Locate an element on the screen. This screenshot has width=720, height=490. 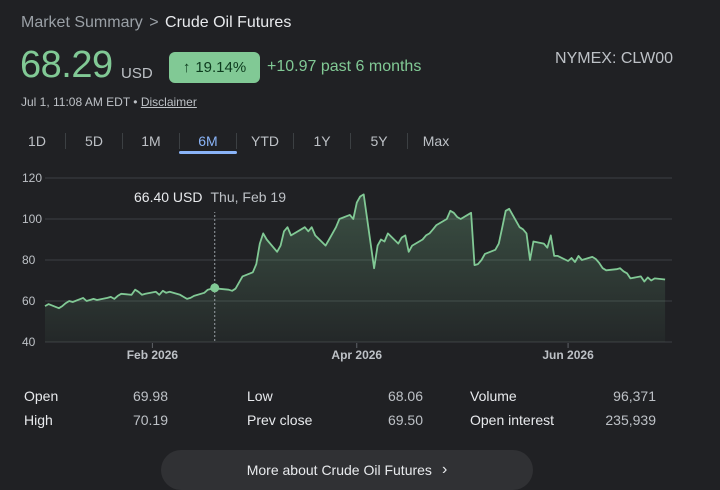
active-tab-indicator is located at coordinates (208, 152).